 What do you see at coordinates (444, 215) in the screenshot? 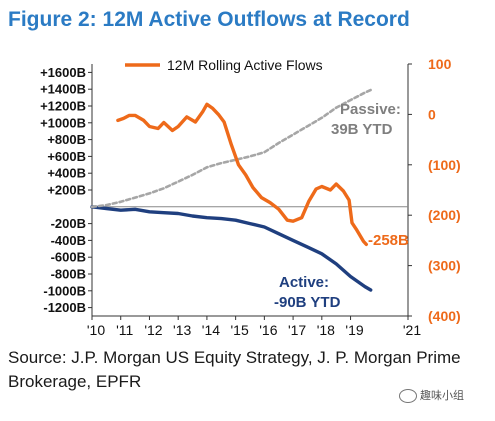
I see `right-tick-label: (200)` at bounding box center [444, 215].